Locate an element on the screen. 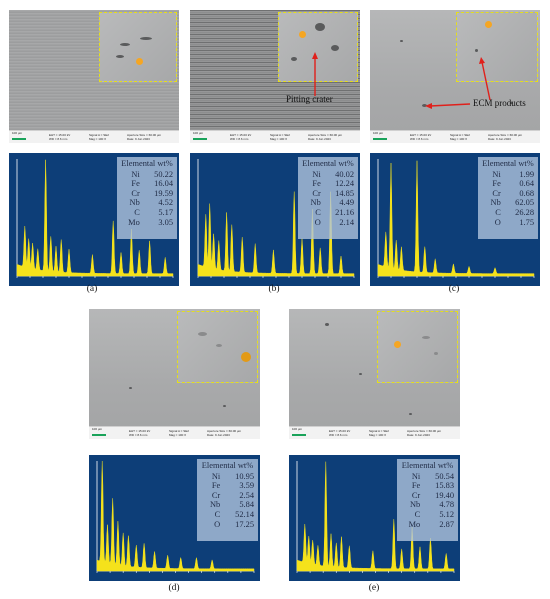 This screenshot has width=550, height=599. element-value: 40.02 is located at coordinates (344, 174).